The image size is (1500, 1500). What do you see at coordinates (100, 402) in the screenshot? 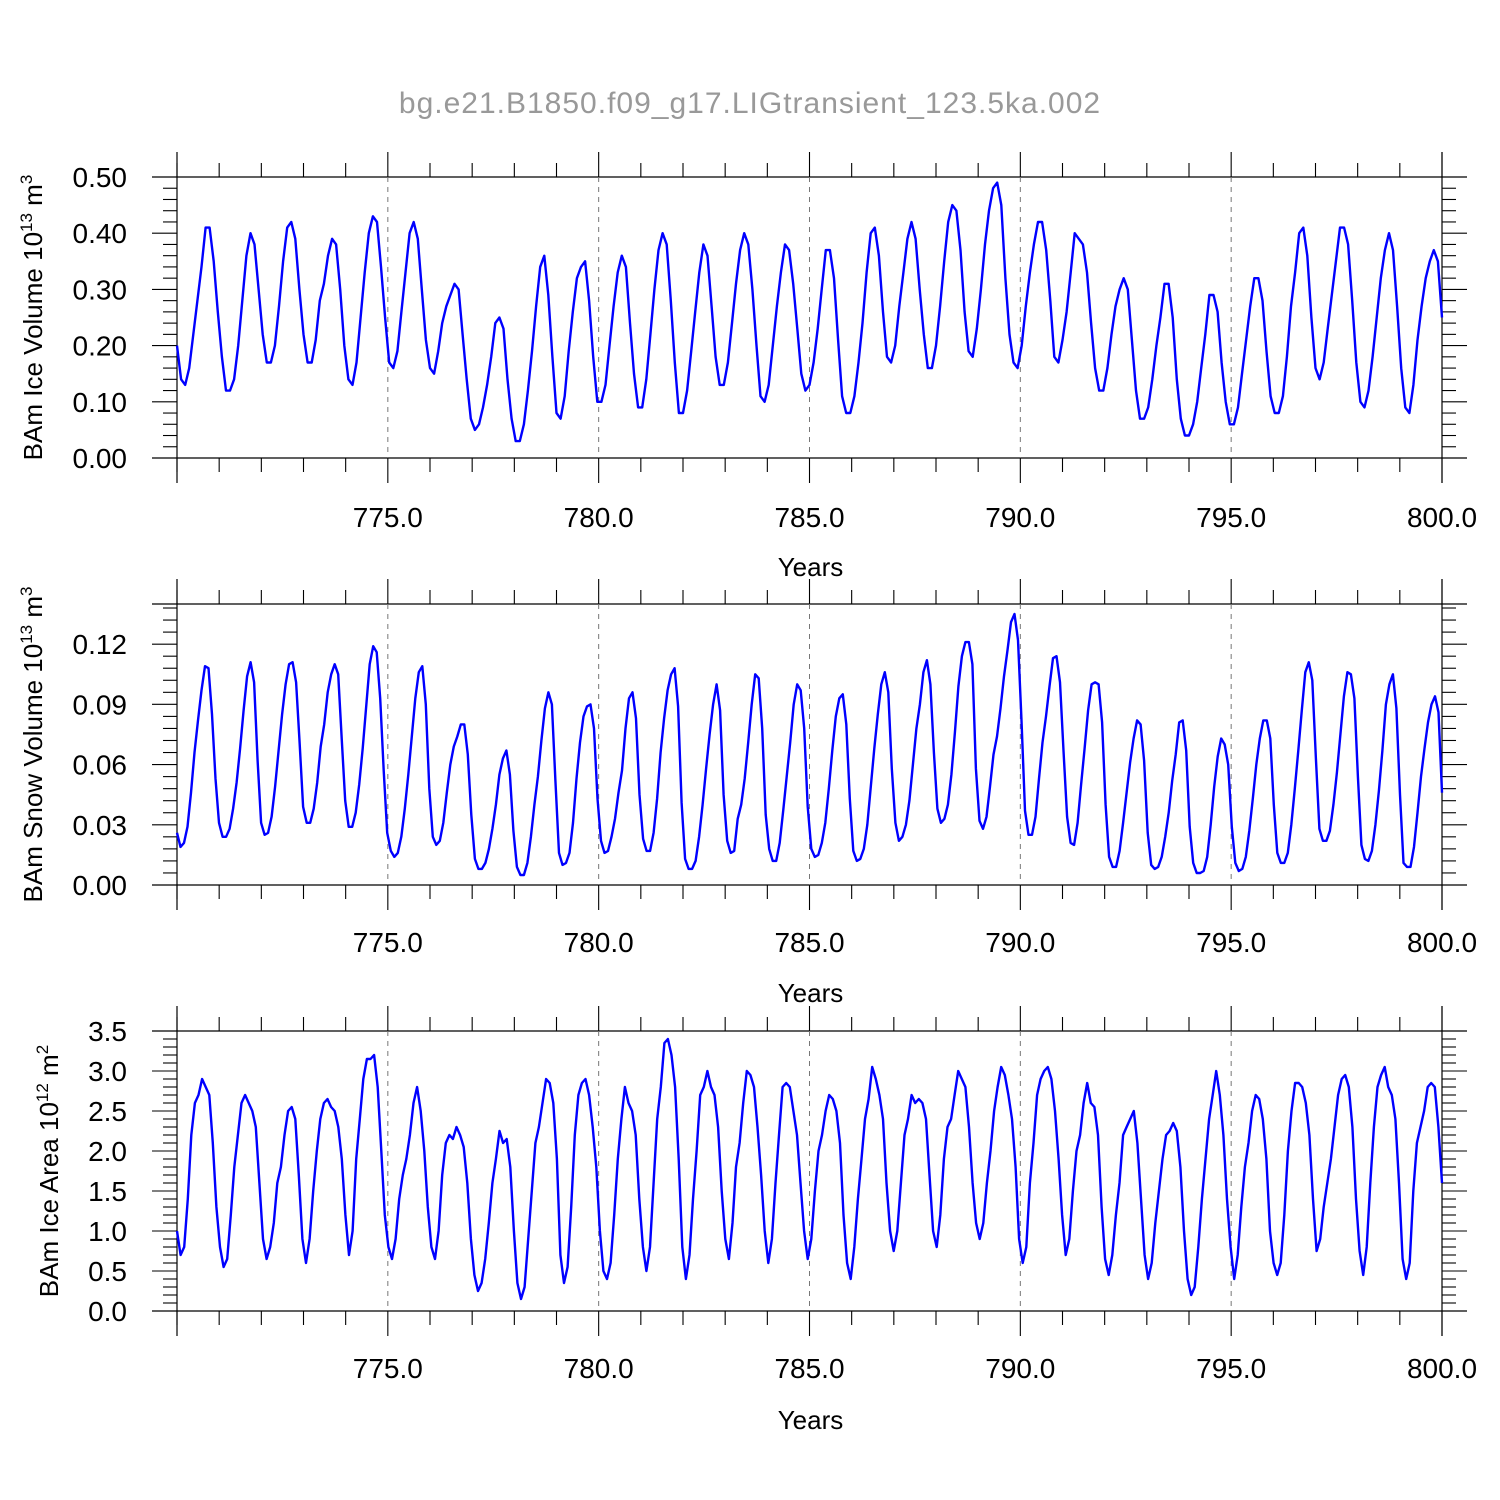
I see `y-tick-label: 0.10` at bounding box center [100, 402].